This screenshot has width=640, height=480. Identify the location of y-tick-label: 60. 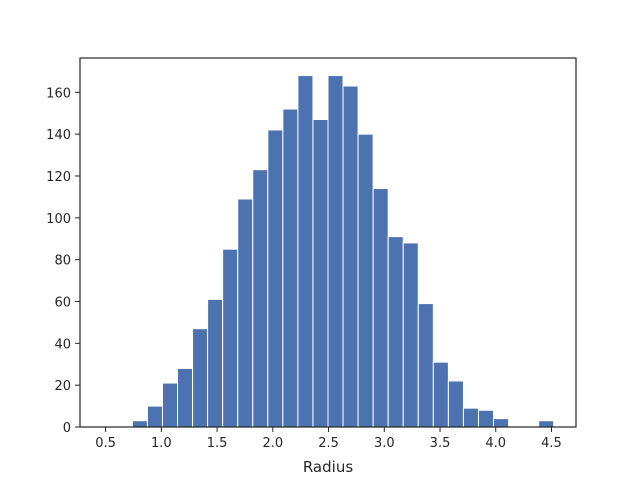
(62, 302).